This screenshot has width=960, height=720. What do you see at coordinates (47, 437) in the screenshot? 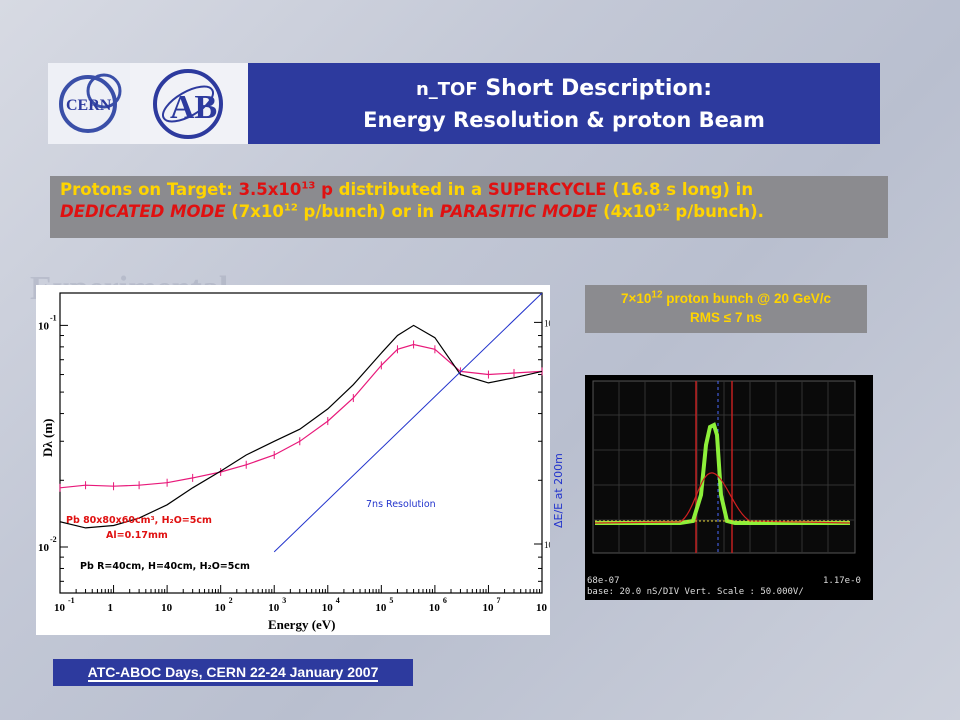
I see `y-axis-title: Dλ (m)` at bounding box center [47, 437].